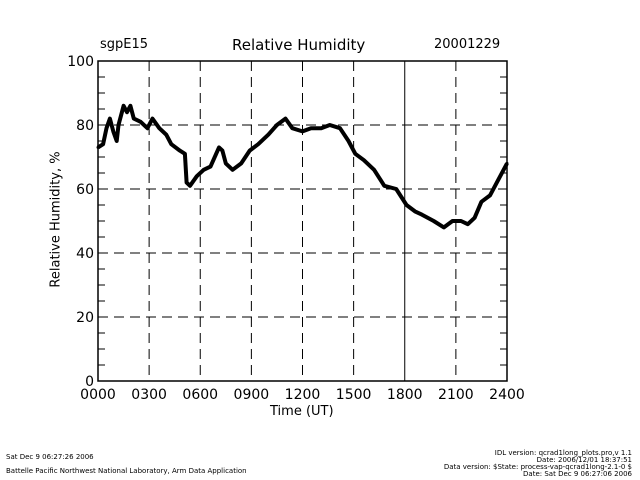 The image size is (640, 480). What do you see at coordinates (89, 382) in the screenshot?
I see `y-tick-label: 0` at bounding box center [89, 382].